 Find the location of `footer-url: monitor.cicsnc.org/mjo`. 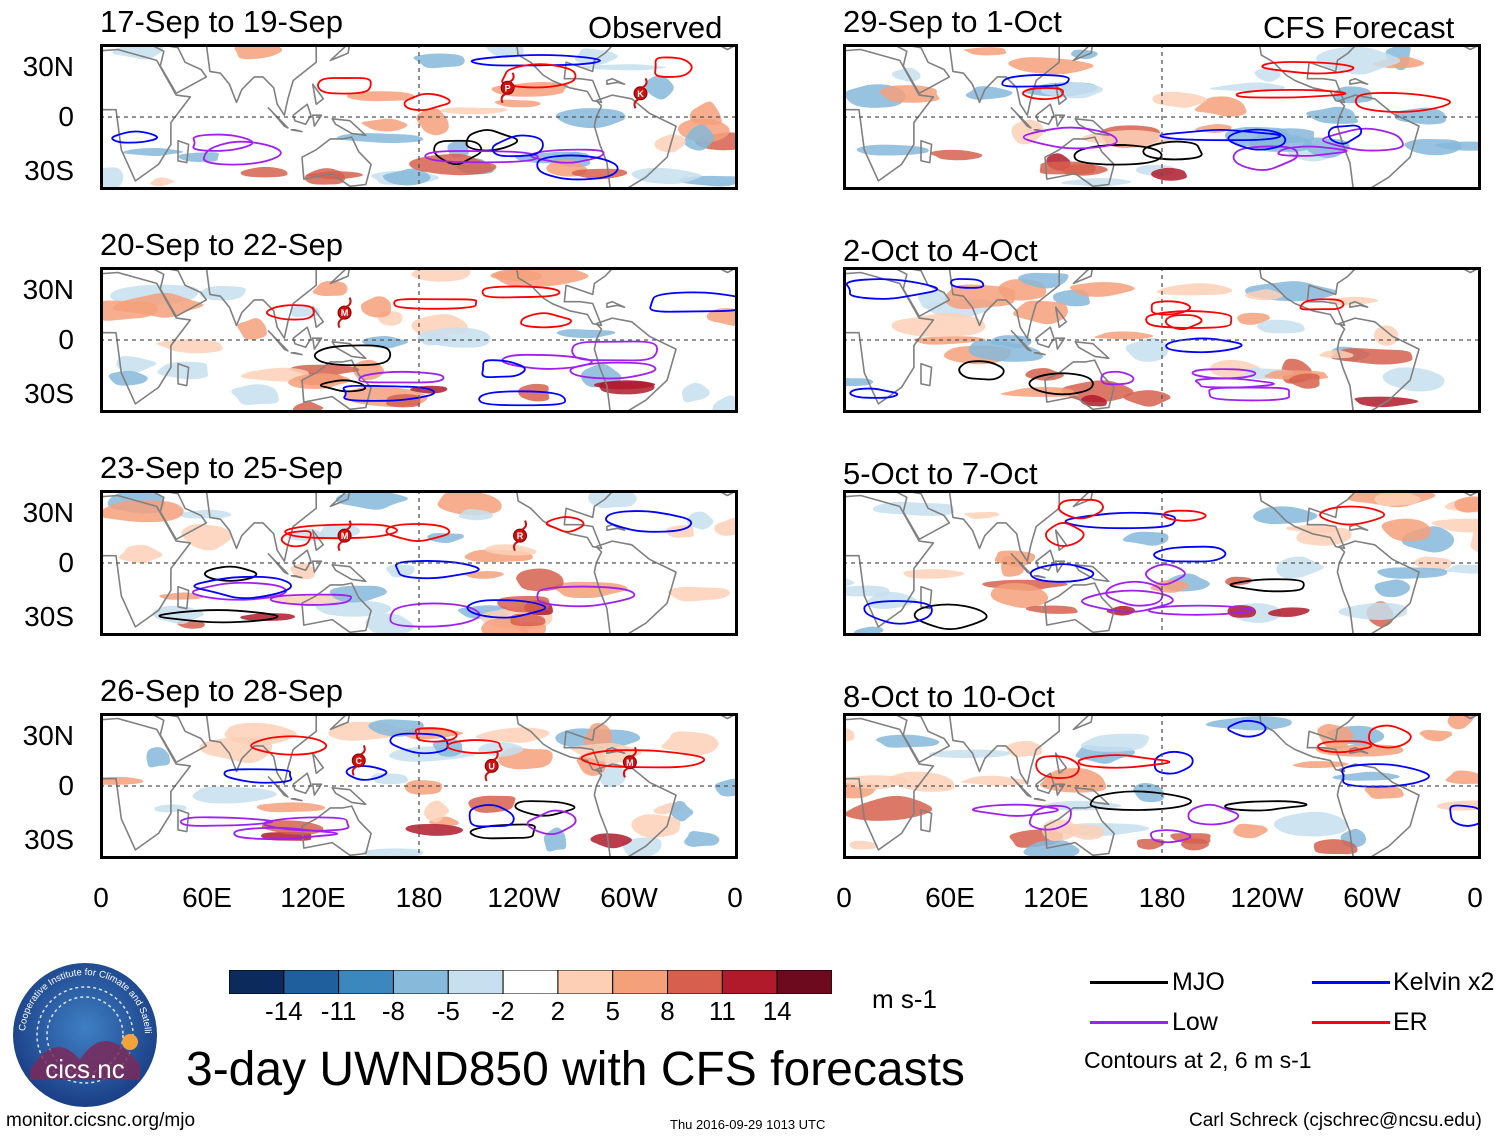

footer-url: monitor.cicsnc.org/mjo is located at coordinates (101, 1120).